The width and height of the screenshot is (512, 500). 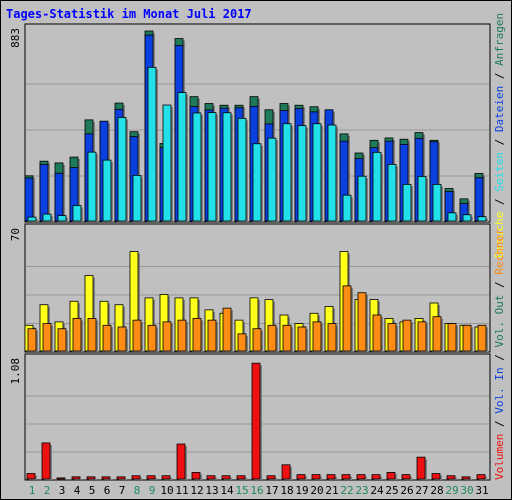 I want to click on legend-item-seiten: Seiten, so click(x=499, y=172).